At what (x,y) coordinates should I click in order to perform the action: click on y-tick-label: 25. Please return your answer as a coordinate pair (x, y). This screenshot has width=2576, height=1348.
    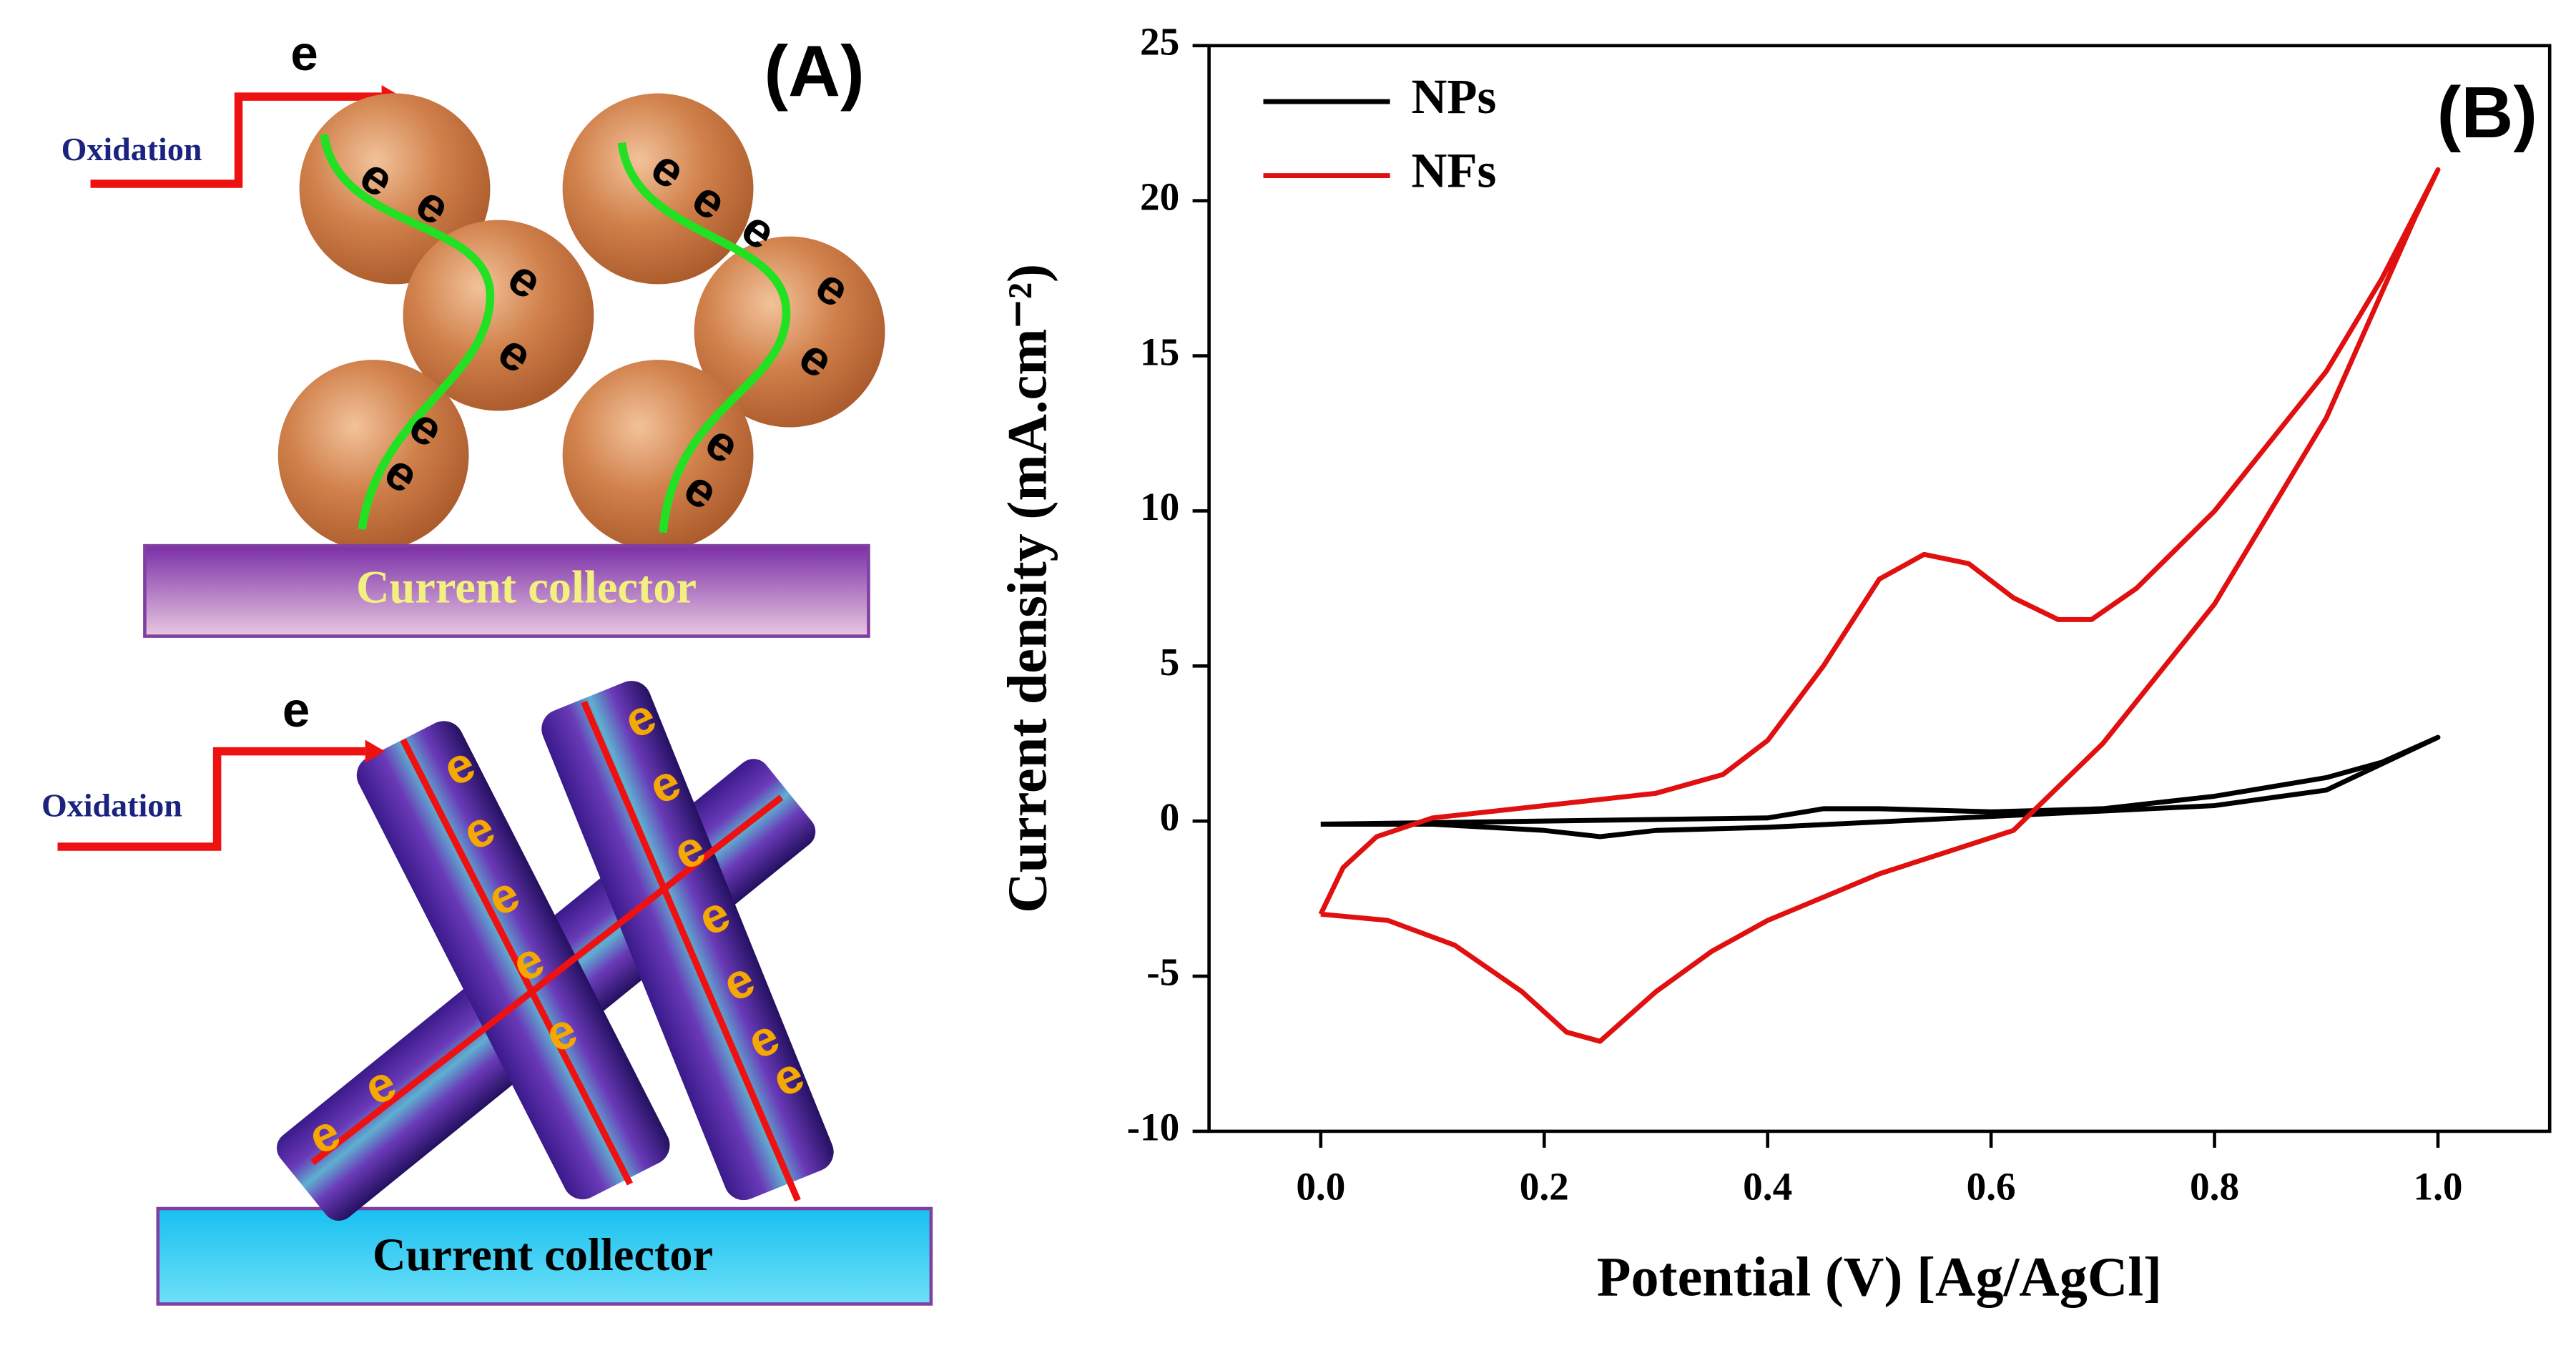
    Looking at the image, I should click on (1160, 42).